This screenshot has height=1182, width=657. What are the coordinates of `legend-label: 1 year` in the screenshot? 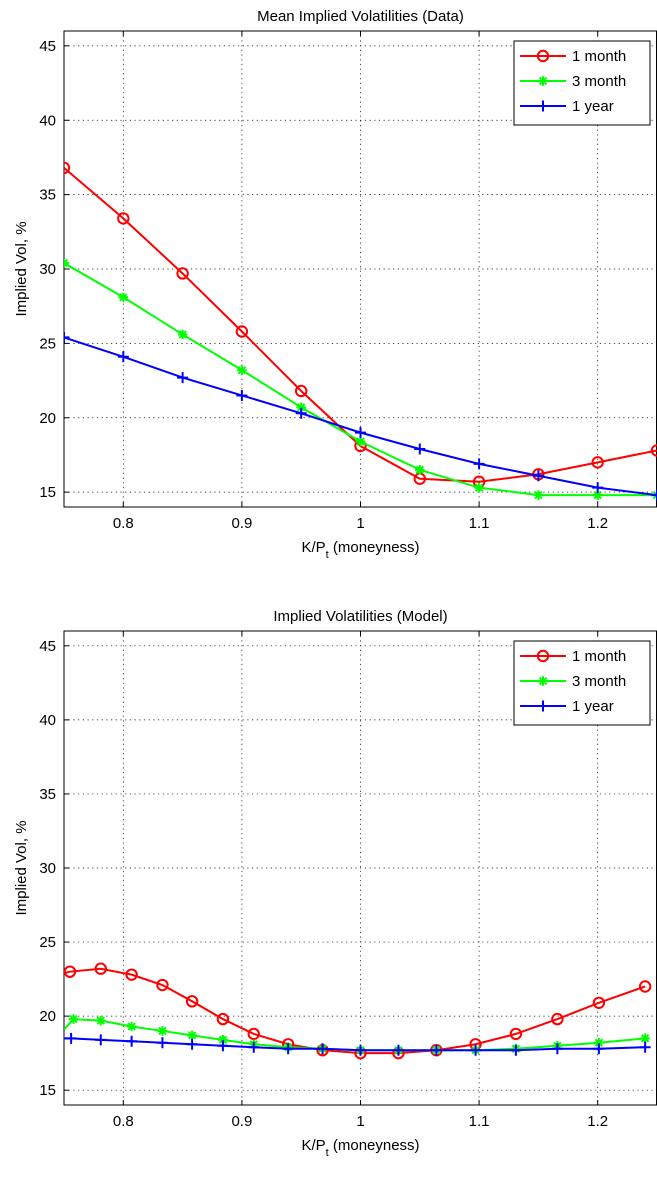 It's located at (593, 706).